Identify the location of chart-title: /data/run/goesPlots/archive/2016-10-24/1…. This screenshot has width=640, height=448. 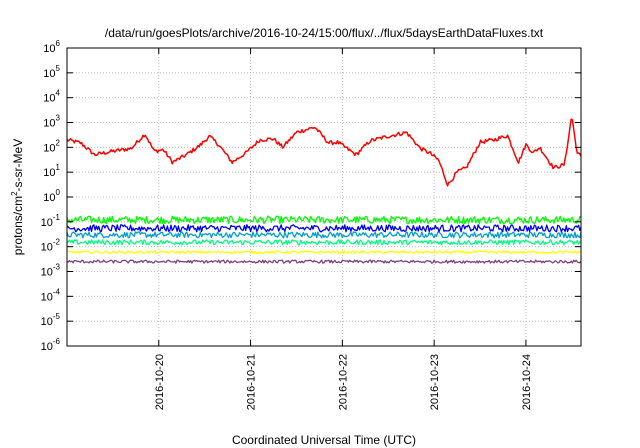
(324, 33).